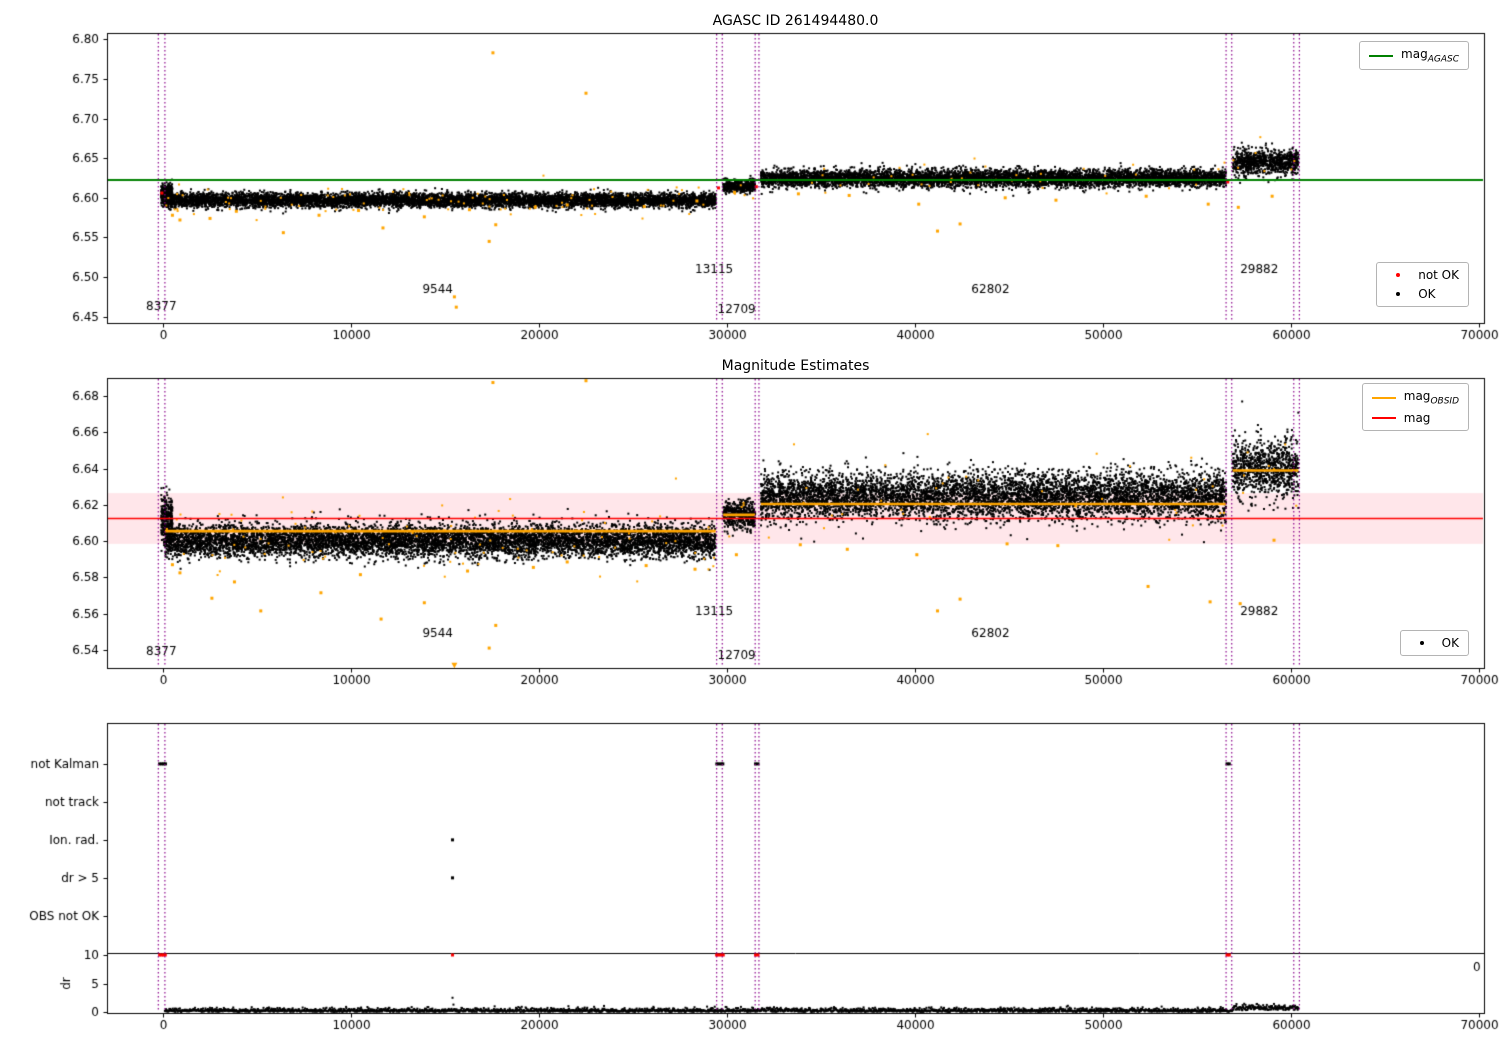 This screenshot has height=1050, width=1500. What do you see at coordinates (795, 366) in the screenshot?
I see `plot2-title: Magnitude Estimates` at bounding box center [795, 366].